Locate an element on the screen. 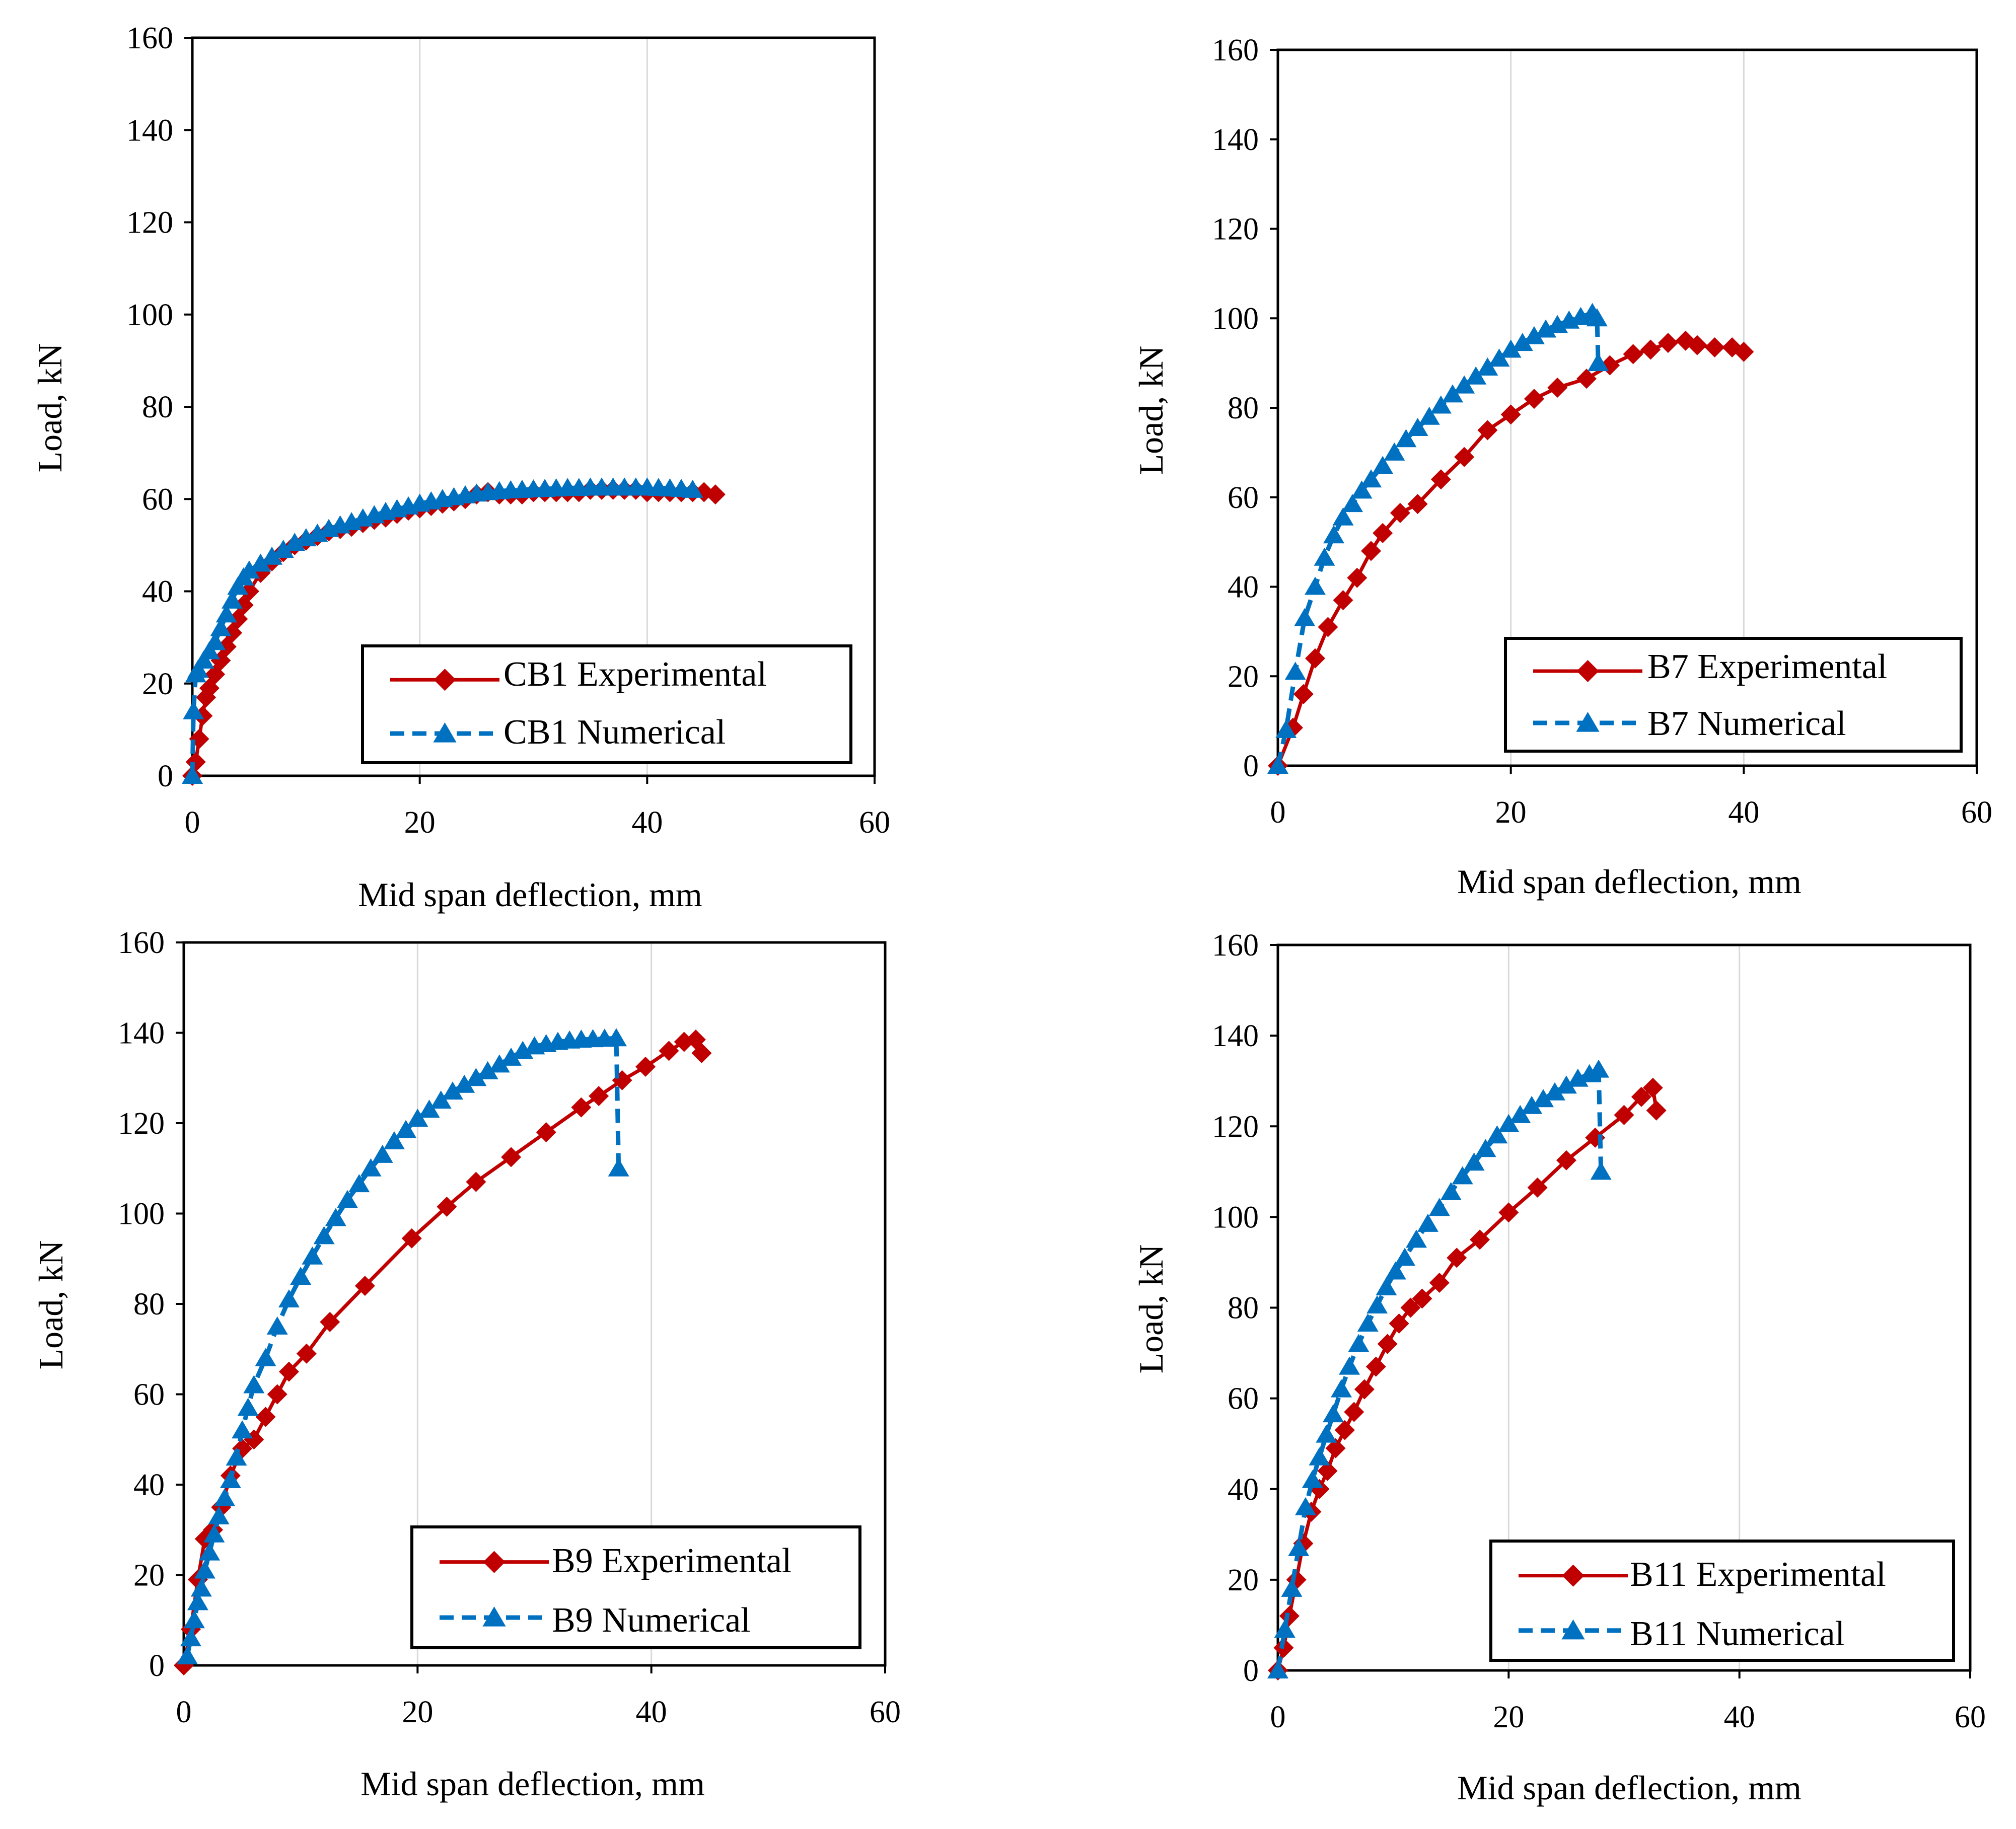 Image resolution: width=2016 pixels, height=1829 pixels. y-tick-label: 20 is located at coordinates (1243, 1580).